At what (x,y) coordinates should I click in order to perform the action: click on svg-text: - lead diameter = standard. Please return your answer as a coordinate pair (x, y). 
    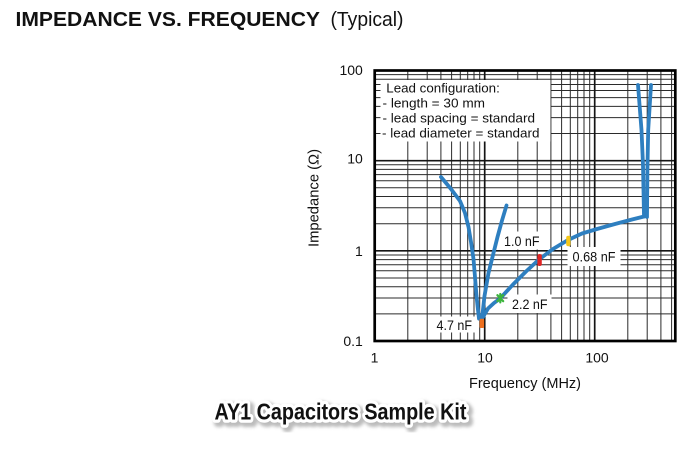
    Looking at the image, I should click on (461, 132).